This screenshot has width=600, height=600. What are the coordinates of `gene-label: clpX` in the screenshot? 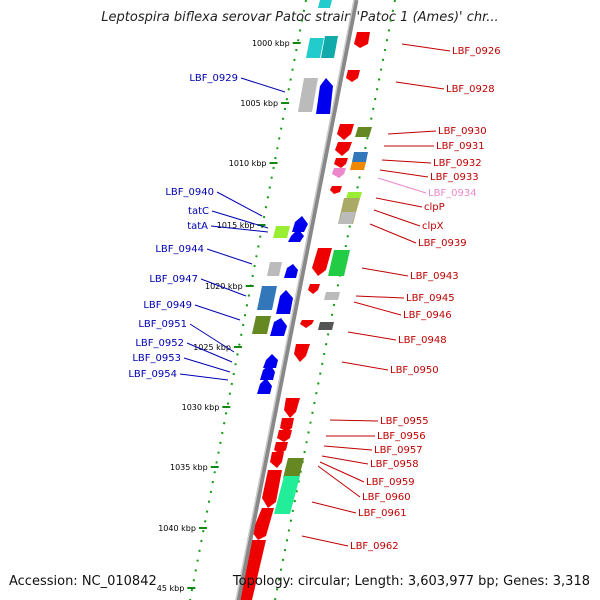 It's located at (433, 226).